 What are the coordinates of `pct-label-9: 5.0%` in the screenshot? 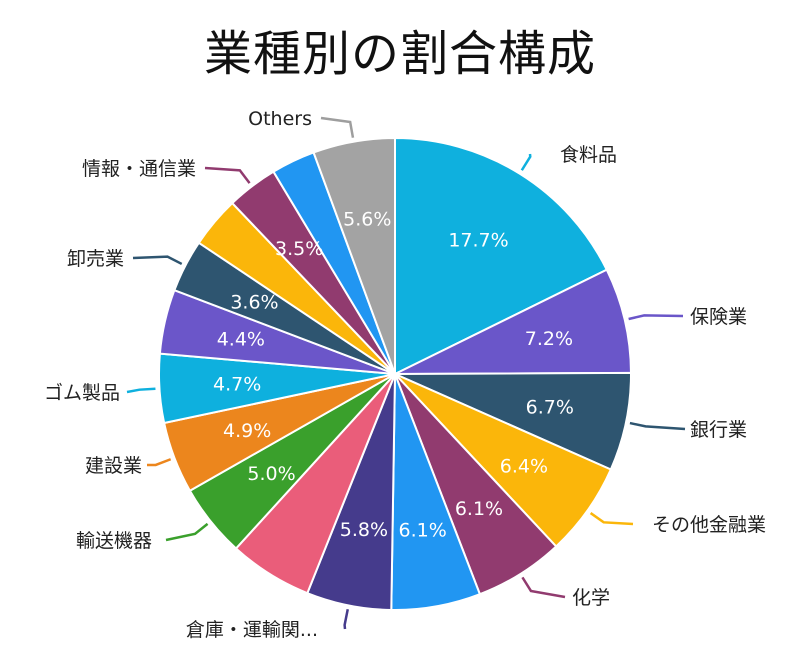 It's located at (271, 474).